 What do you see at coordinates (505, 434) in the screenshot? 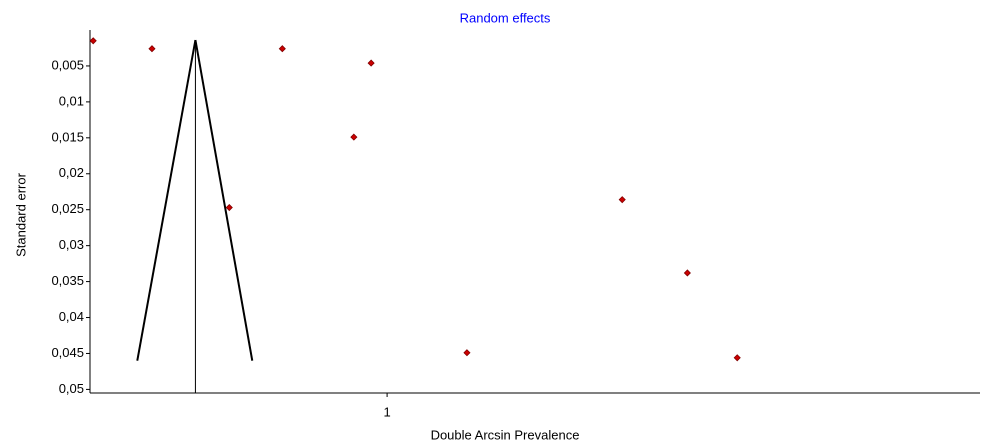
I see `x-axis-label: Double Arcsin Prevalence` at bounding box center [505, 434].